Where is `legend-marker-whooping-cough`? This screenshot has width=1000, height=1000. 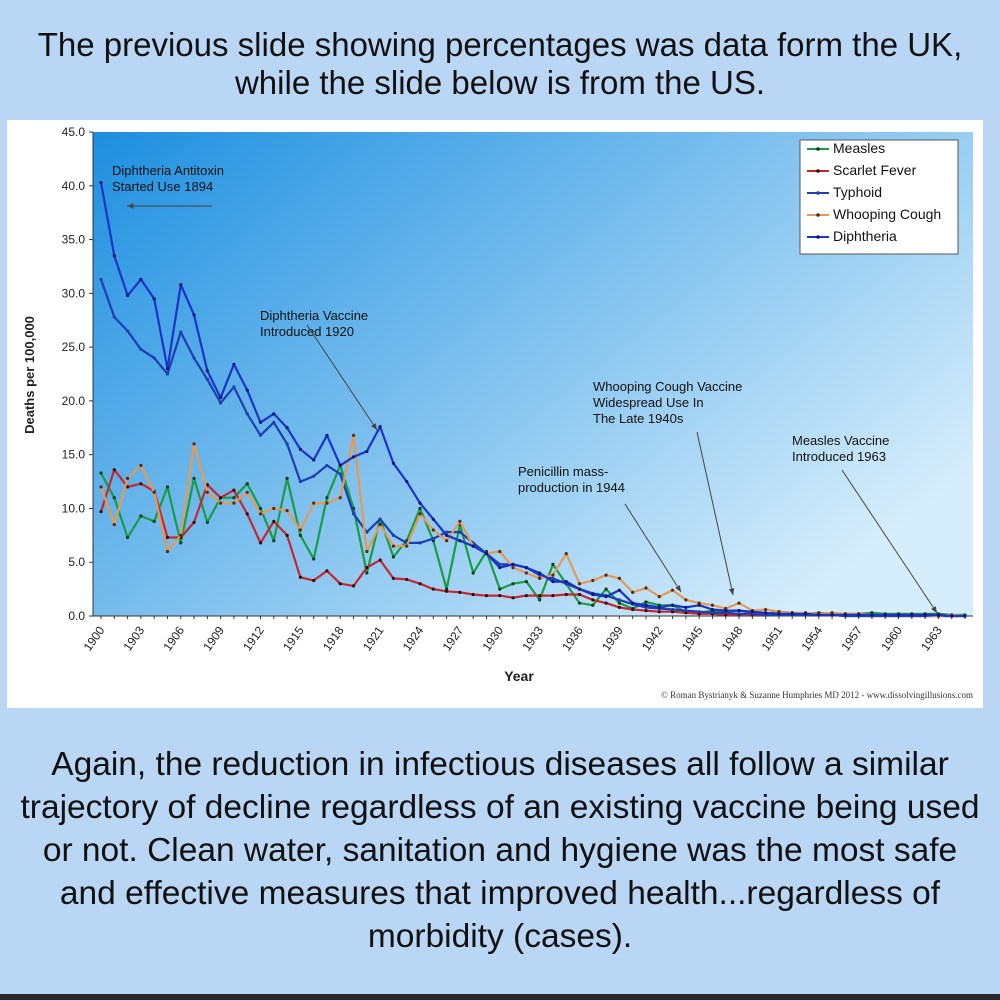
legend-marker-whooping-cough is located at coordinates (818, 215).